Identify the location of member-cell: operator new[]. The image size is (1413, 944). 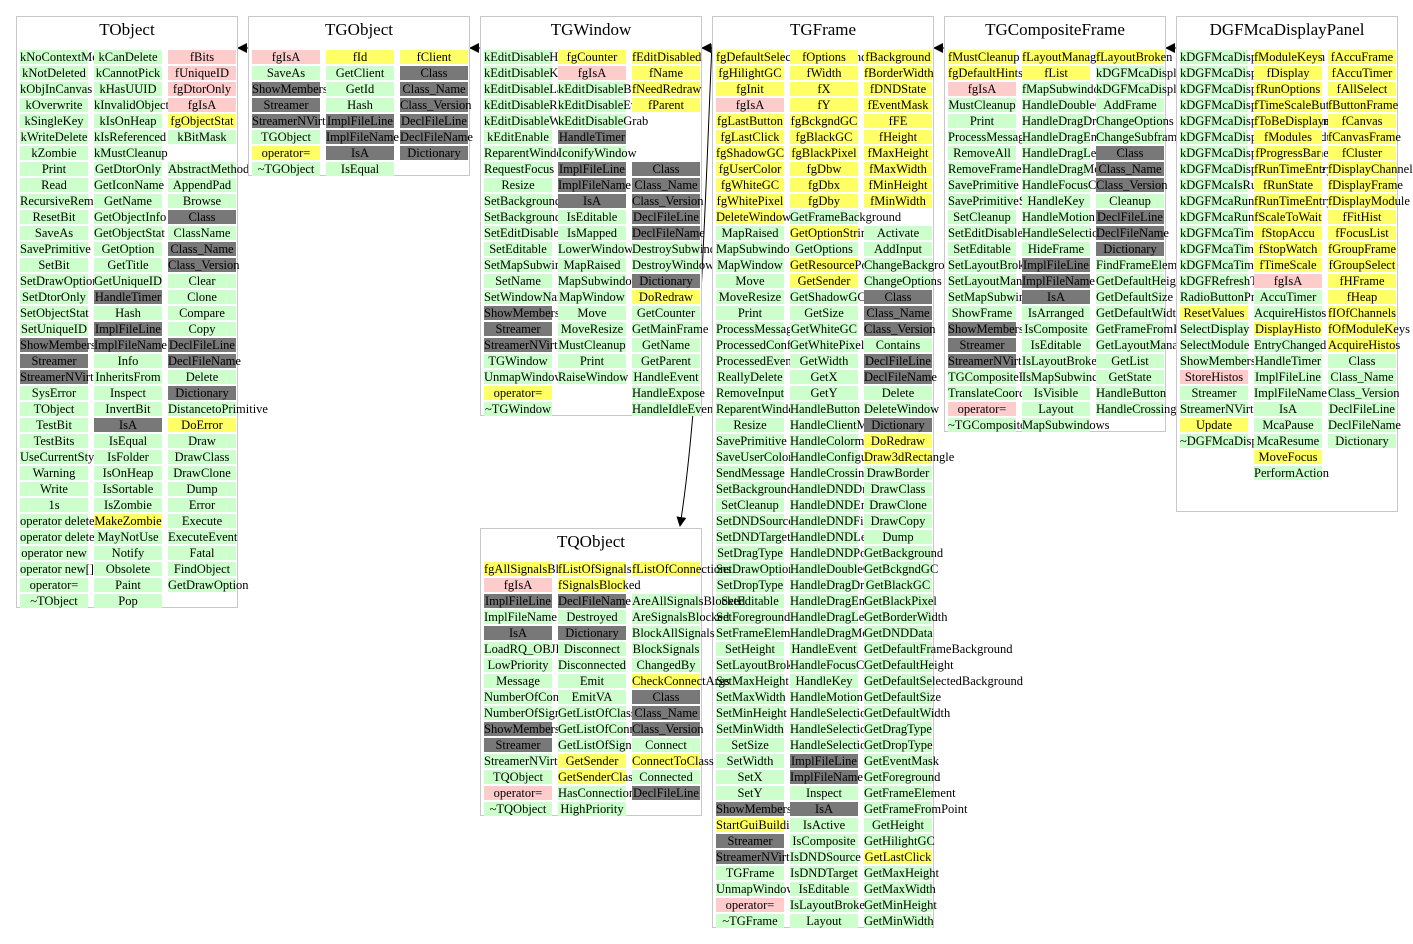
(57, 569).